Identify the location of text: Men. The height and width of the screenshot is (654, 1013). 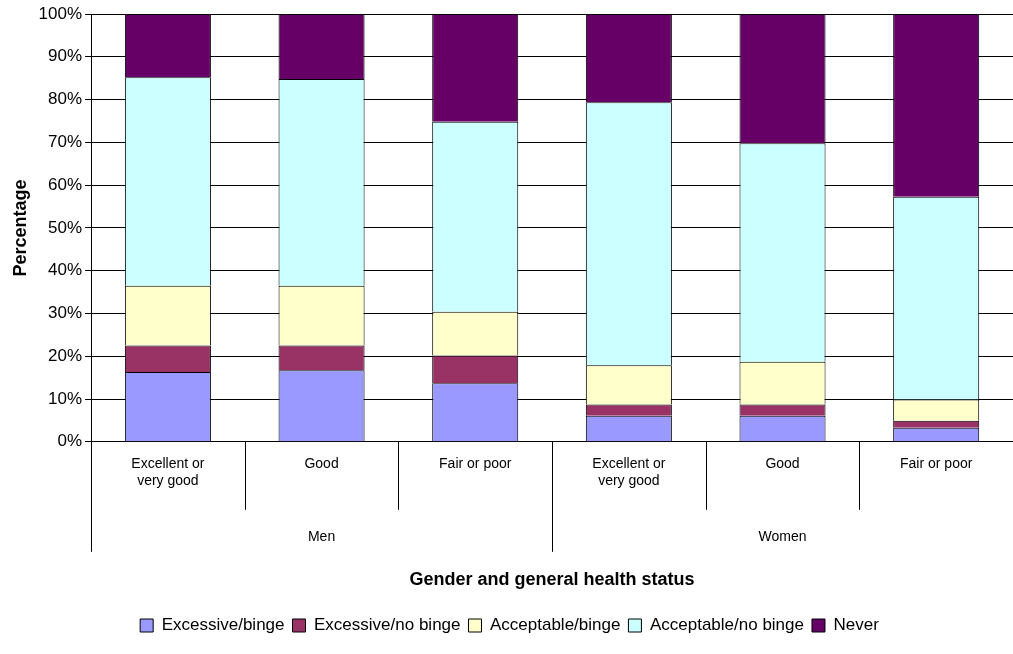
(321, 535).